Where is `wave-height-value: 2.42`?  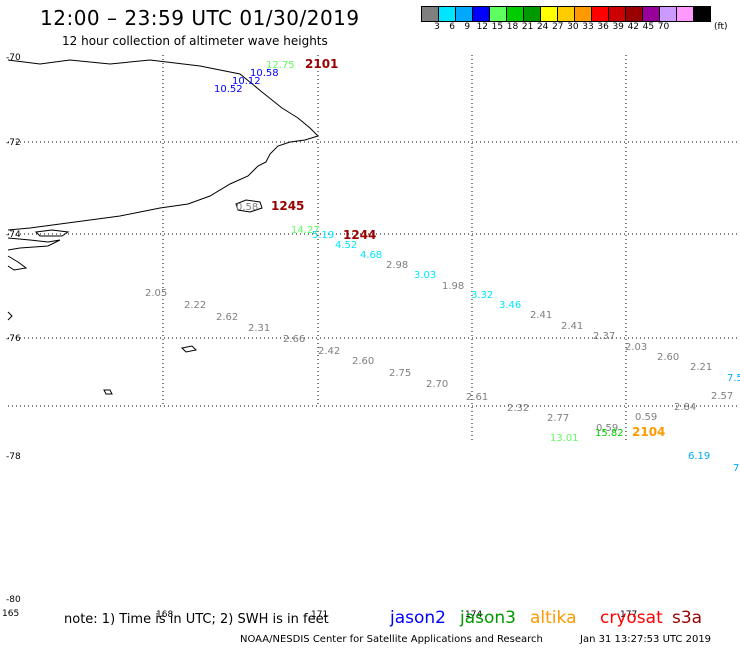
wave-height-value: 2.42 is located at coordinates (329, 351).